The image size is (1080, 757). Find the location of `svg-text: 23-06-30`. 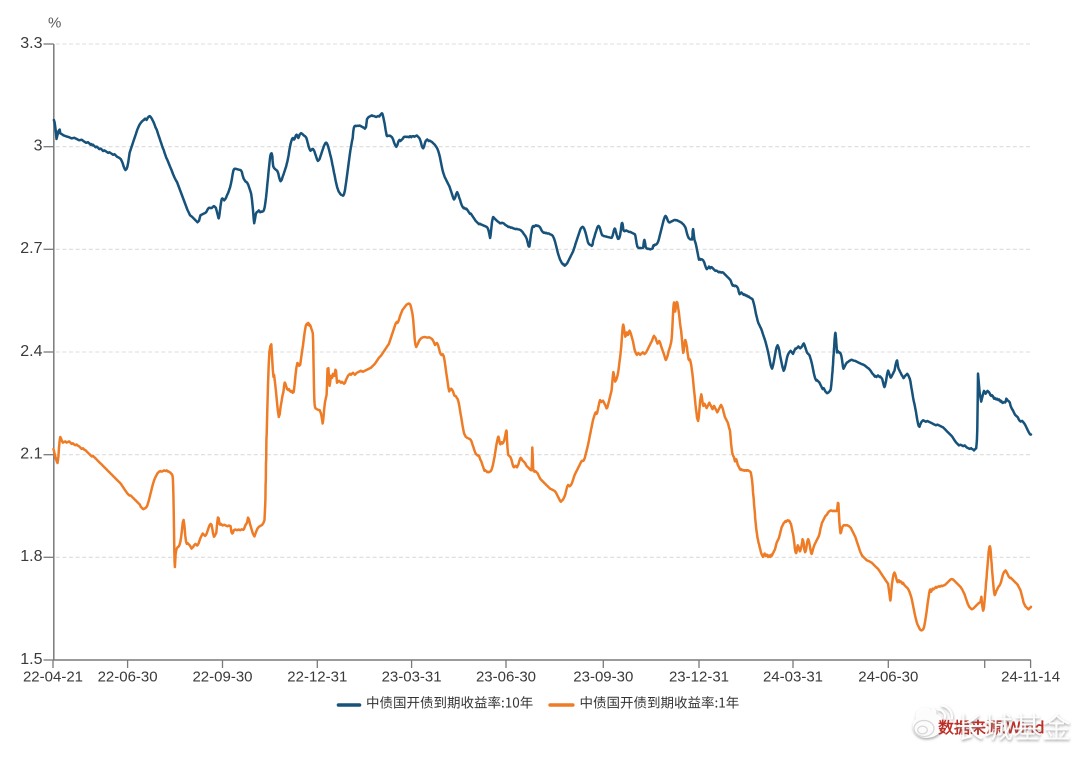

svg-text: 23-06-30 is located at coordinates (506, 677).